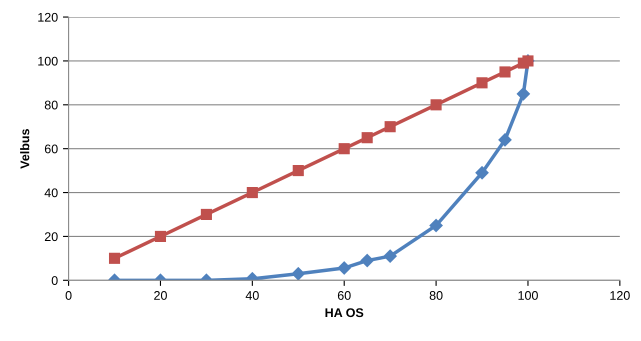 This screenshot has width=641, height=341. Describe the element at coordinates (252, 295) in the screenshot. I see `x-tick-label: 40` at that location.